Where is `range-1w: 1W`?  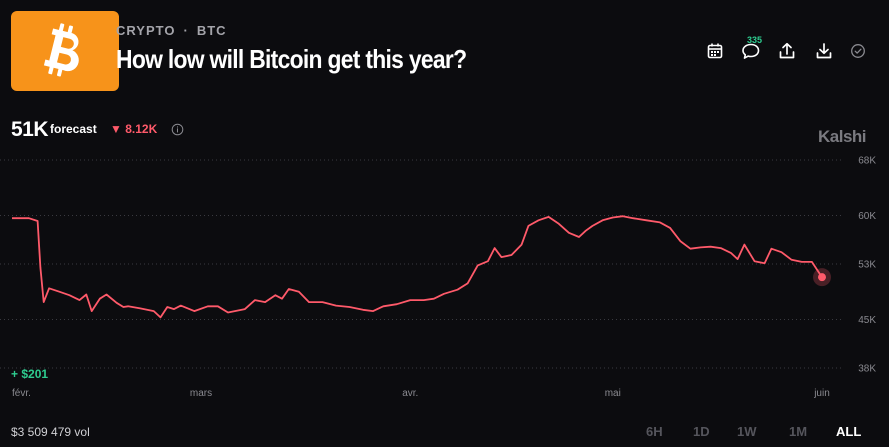 range-1w: 1W is located at coordinates (747, 431).